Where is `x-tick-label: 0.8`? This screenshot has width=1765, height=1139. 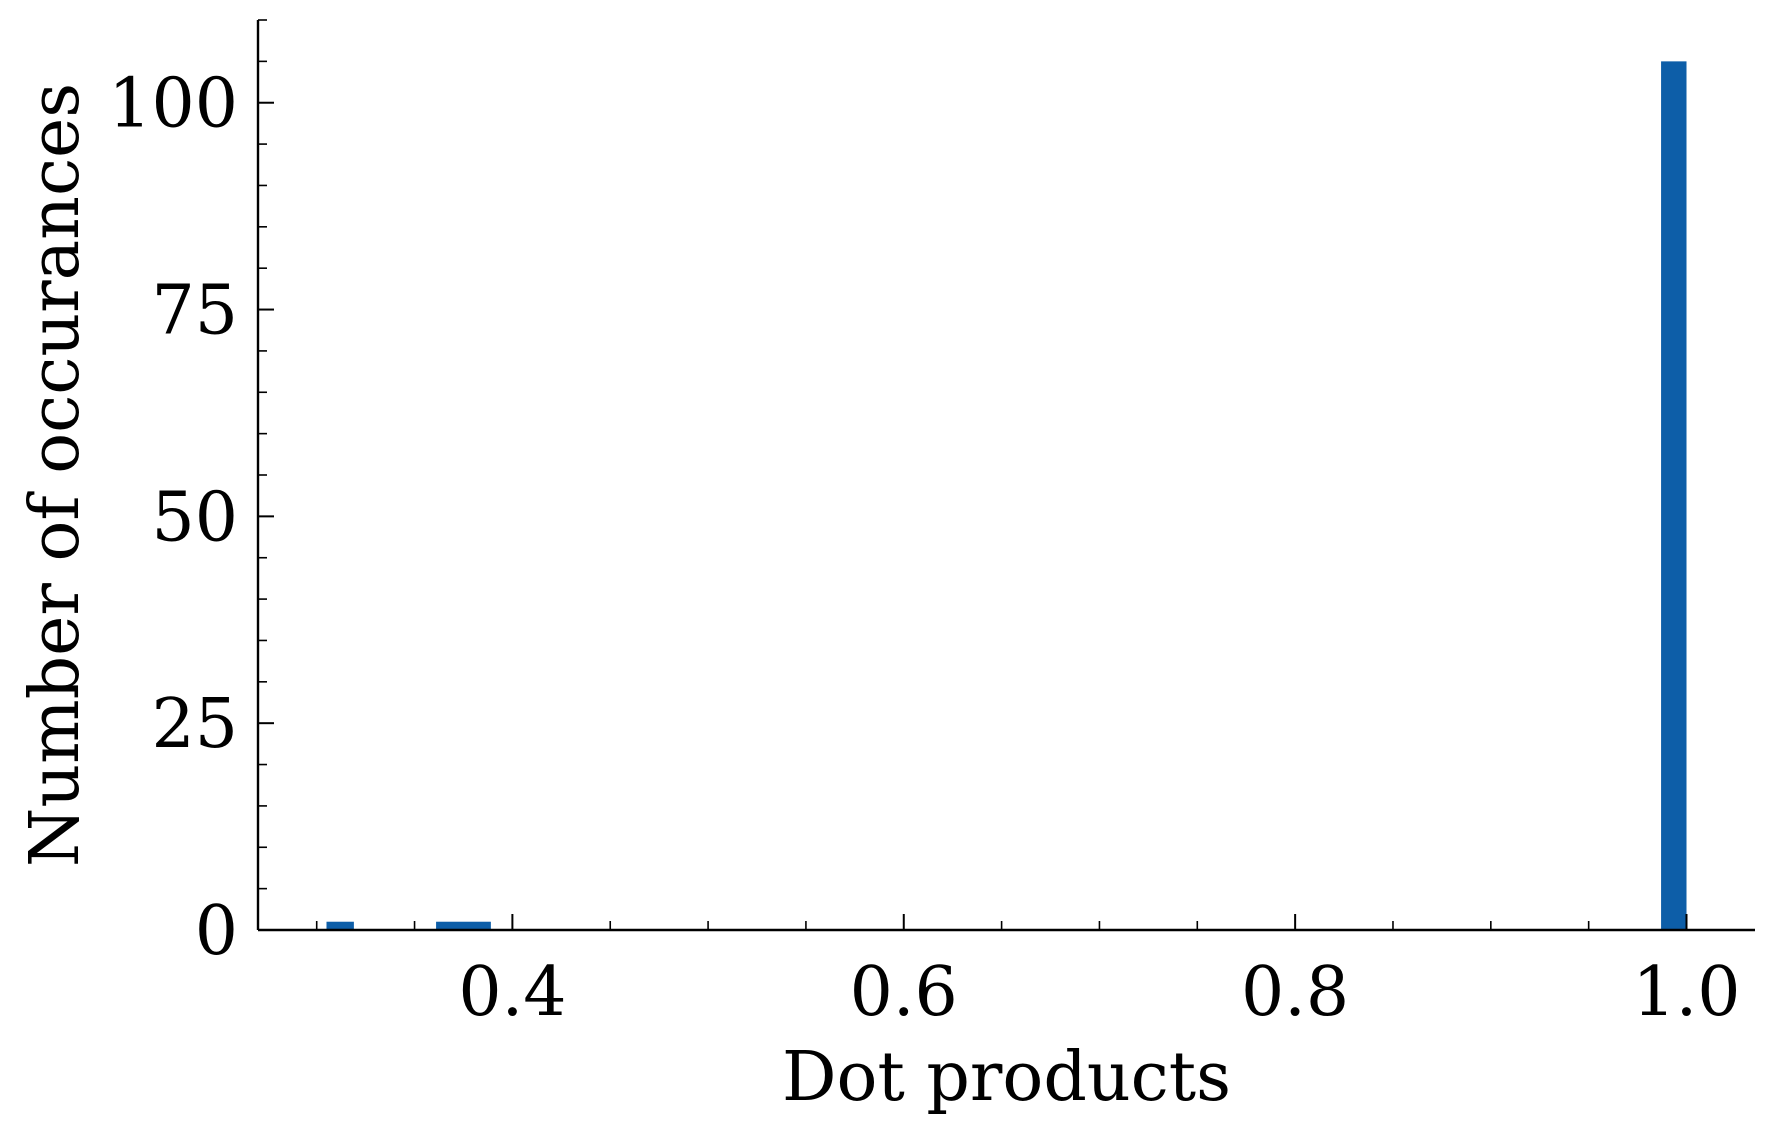 x-tick-label: 0.8 is located at coordinates (1295, 992).